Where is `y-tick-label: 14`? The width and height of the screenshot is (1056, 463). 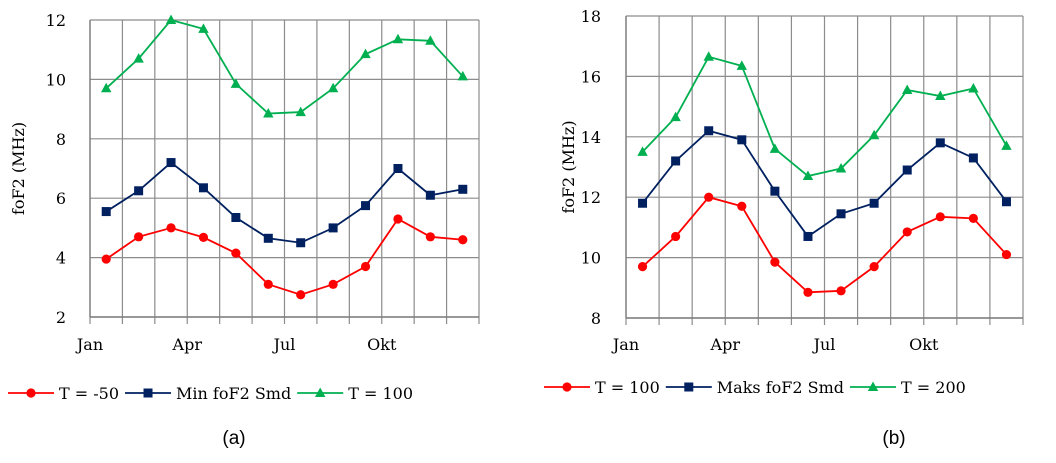 y-tick-label: 14 is located at coordinates (591, 137).